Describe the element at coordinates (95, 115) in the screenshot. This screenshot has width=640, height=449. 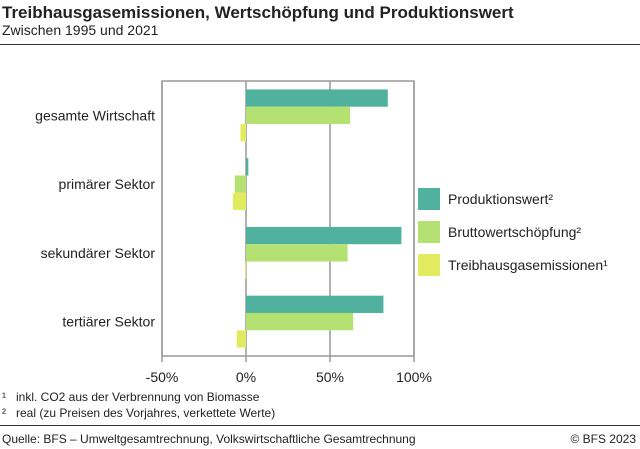
I see `category-label: gesamte Wirtschaft` at that location.